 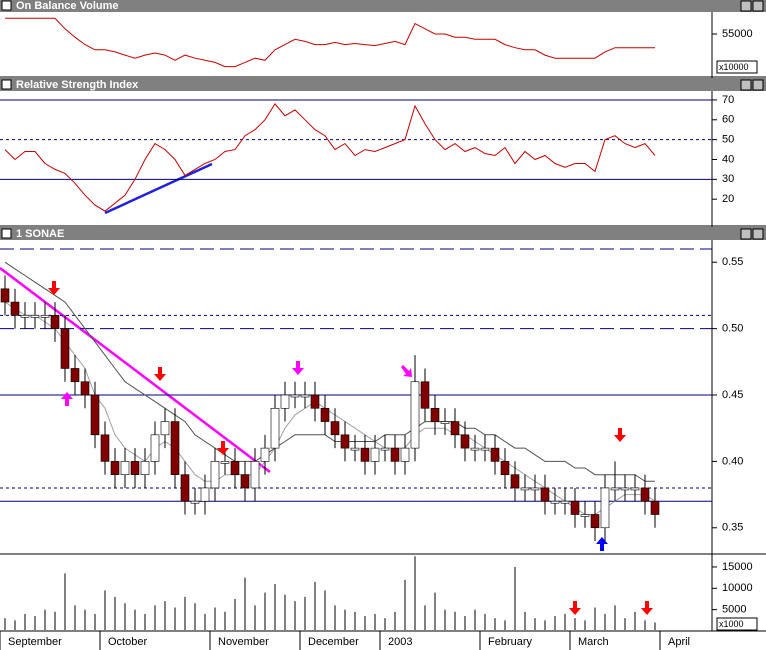 What do you see at coordinates (40, 234) in the screenshot?
I see `pane-title: 1 SONAE` at bounding box center [40, 234].